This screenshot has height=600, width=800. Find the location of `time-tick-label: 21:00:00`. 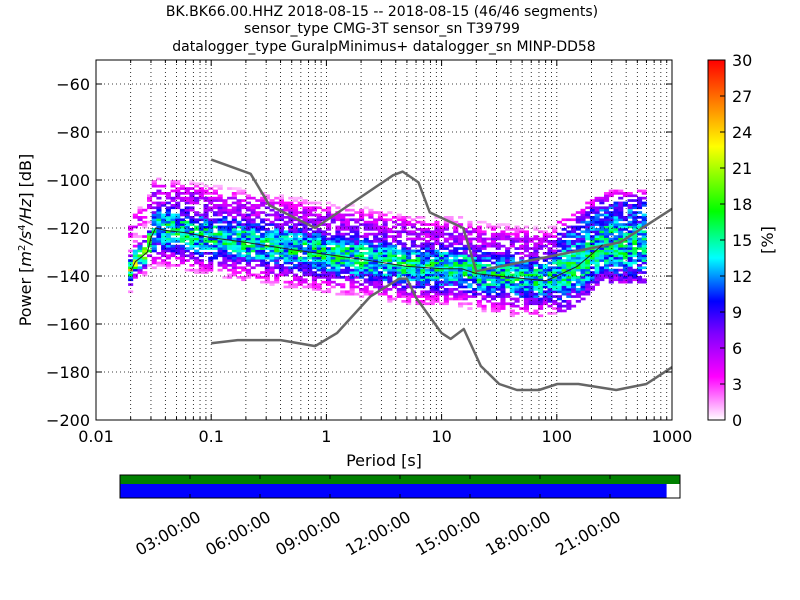

time-tick-label: 21:00:00 is located at coordinates (588, 533).